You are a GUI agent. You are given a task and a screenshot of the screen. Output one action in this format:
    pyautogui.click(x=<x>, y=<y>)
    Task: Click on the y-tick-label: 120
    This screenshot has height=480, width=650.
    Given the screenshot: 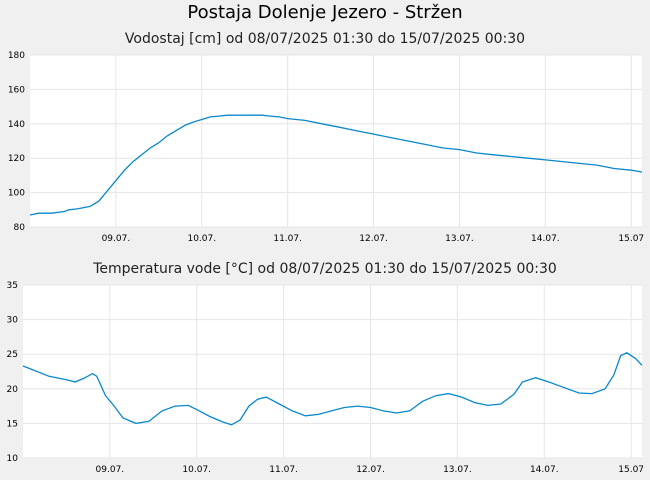 What is the action you would take?
    pyautogui.click(x=16, y=159)
    